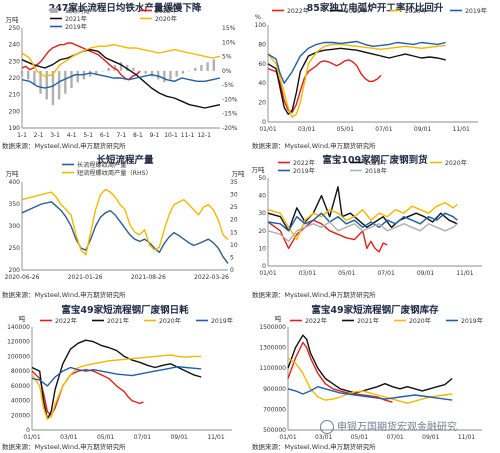 The height and width of the screenshot is (453, 500). What do you see at coordinates (18, 327) in the screenshot?
I see `y-tick-label: 140000` at bounding box center [18, 327].